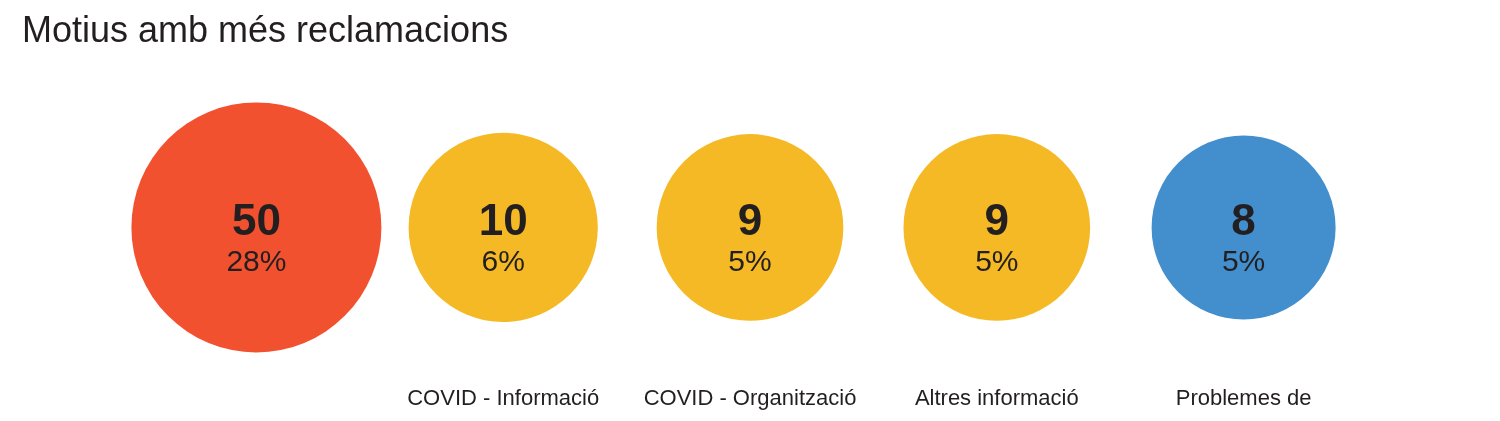  Describe the element at coordinates (266, 30) in the screenshot. I see `text: Motius amb més reclamacions` at that location.